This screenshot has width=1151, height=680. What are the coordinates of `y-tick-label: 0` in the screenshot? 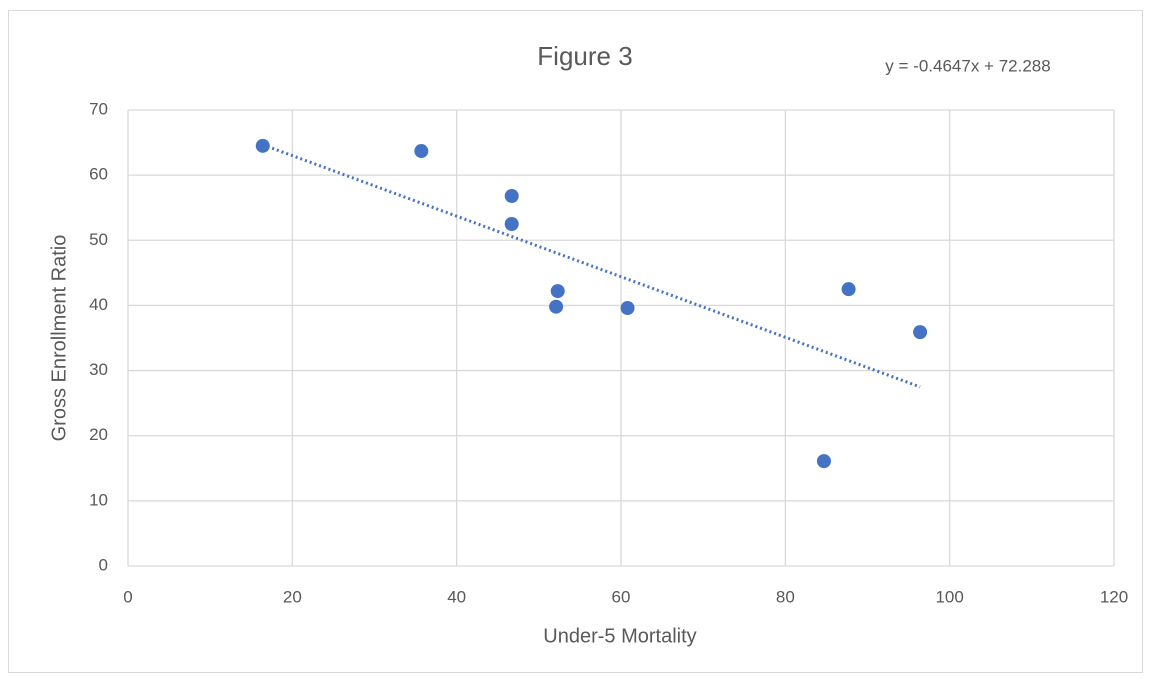 It's located at (103, 564).